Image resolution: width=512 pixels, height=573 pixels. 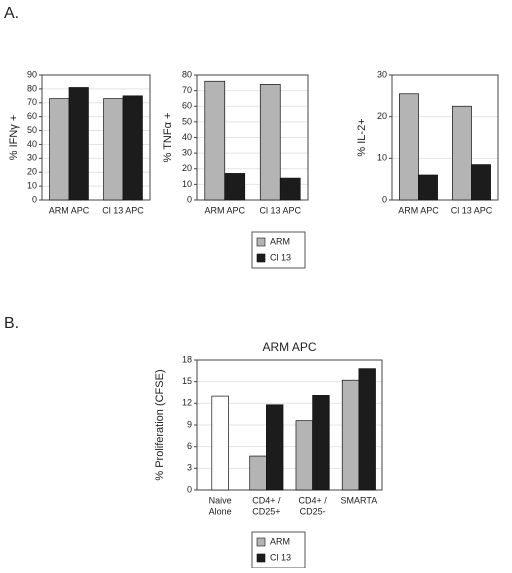 I want to click on y-tick-label: 18, so click(x=187, y=359).